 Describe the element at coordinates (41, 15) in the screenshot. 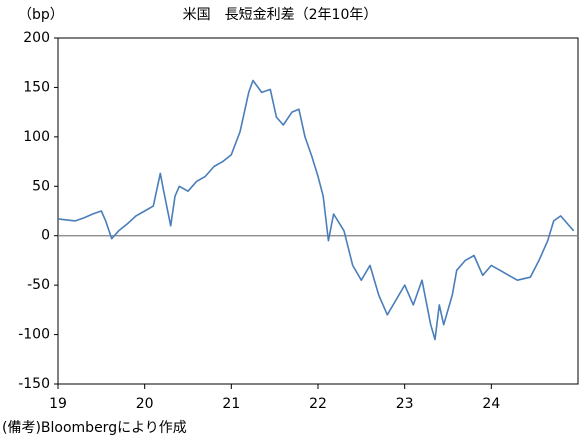

I see `y-unit-label: （bp）` at that location.